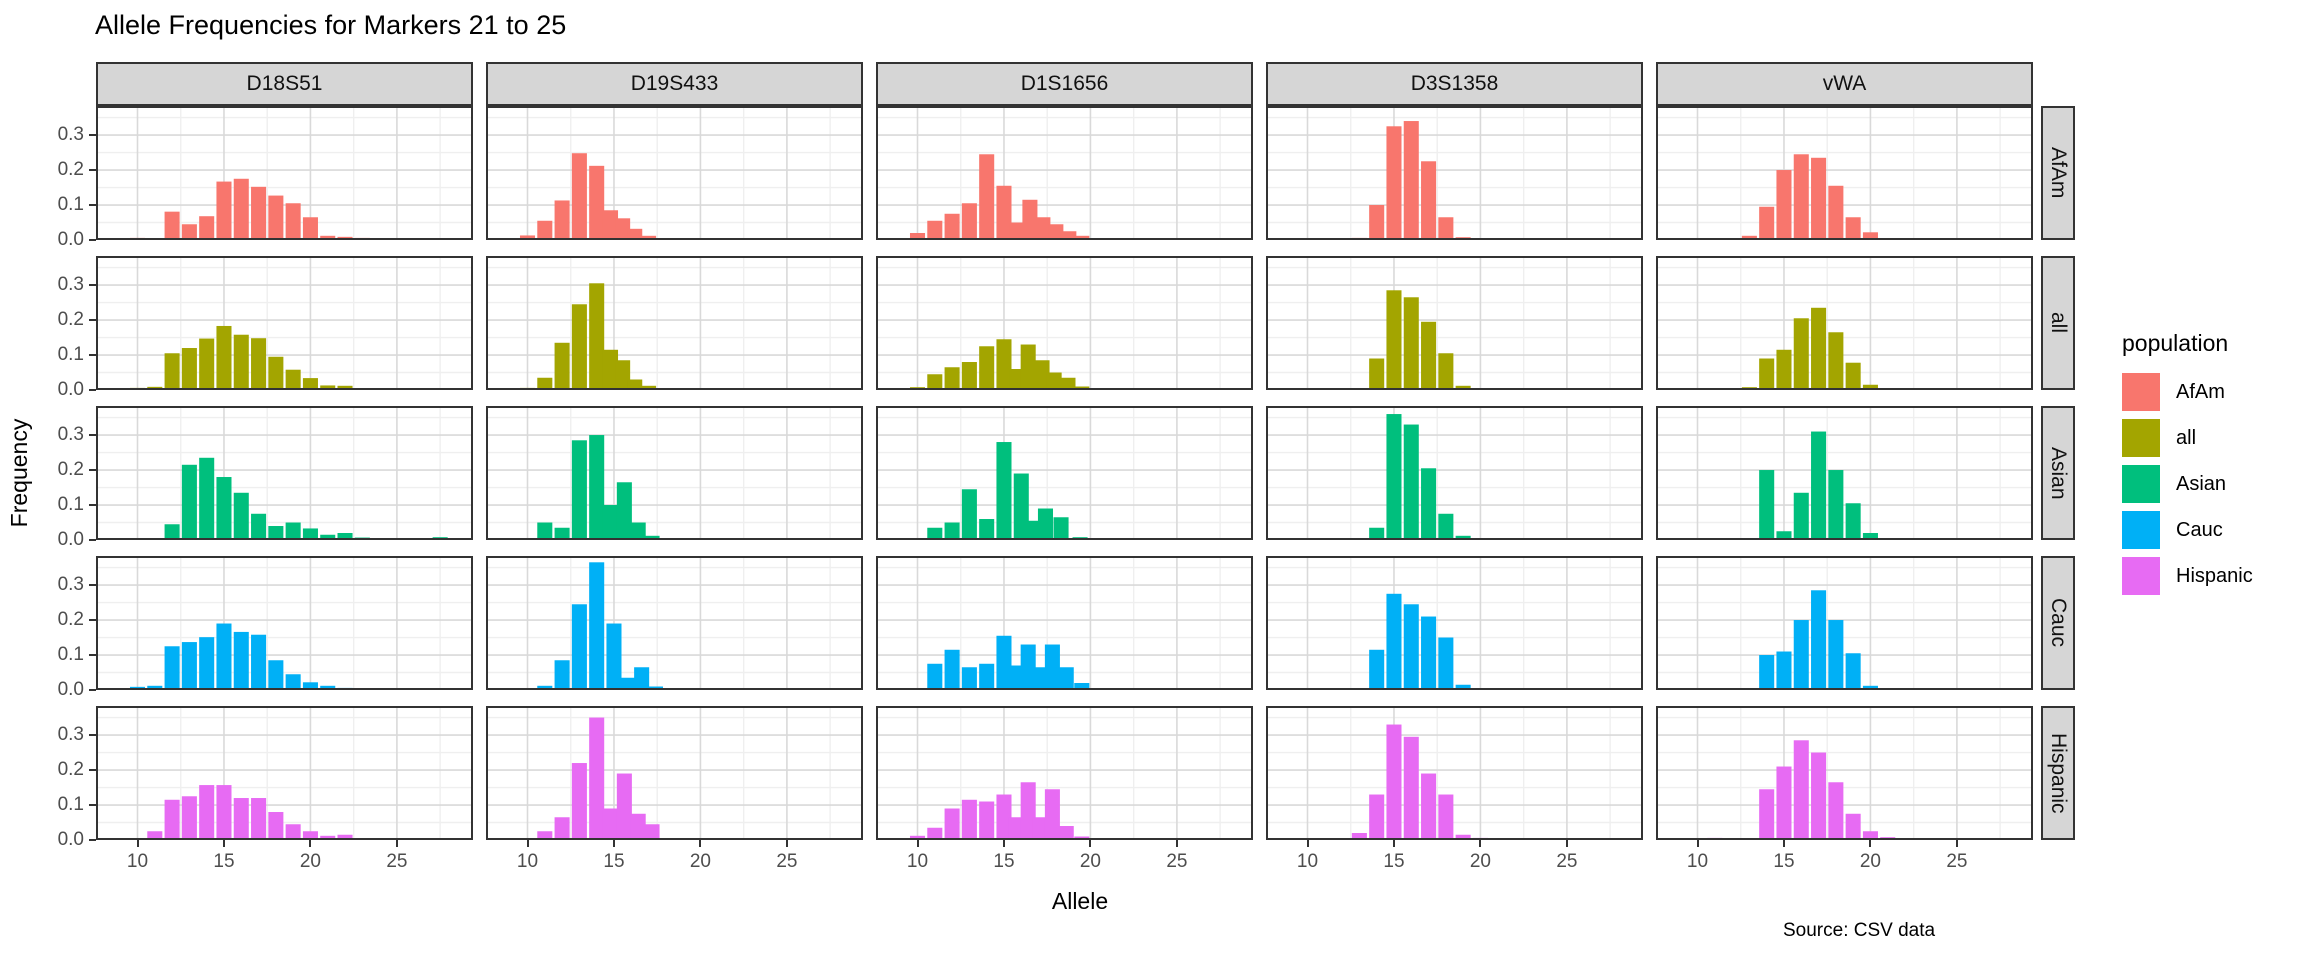  I want to click on panel-d18s51-cauc, so click(284, 623).